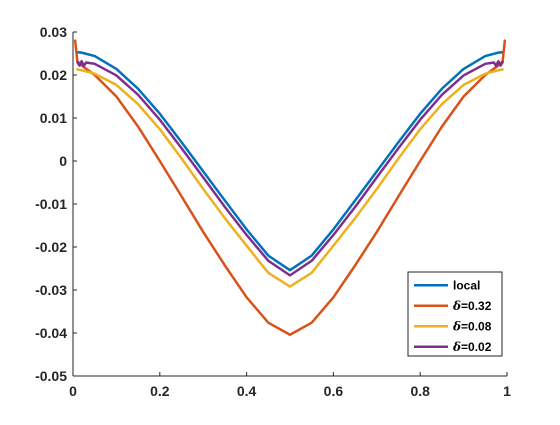  I want to click on legend-label-2: δ=0.08, so click(472, 326).